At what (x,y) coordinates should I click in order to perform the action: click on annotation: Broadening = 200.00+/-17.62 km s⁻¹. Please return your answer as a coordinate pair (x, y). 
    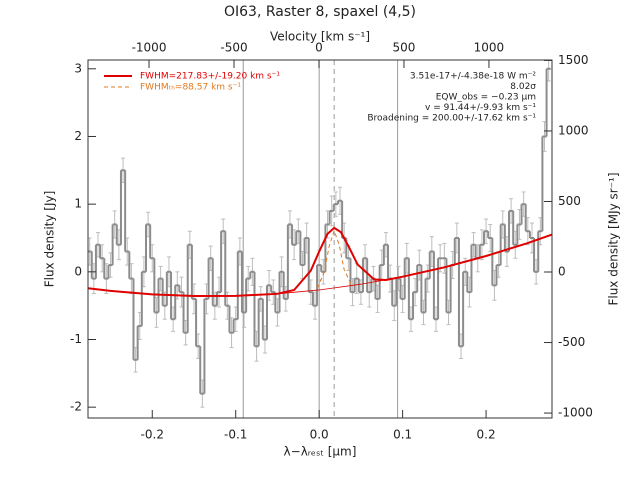
    Looking at the image, I should click on (451, 119).